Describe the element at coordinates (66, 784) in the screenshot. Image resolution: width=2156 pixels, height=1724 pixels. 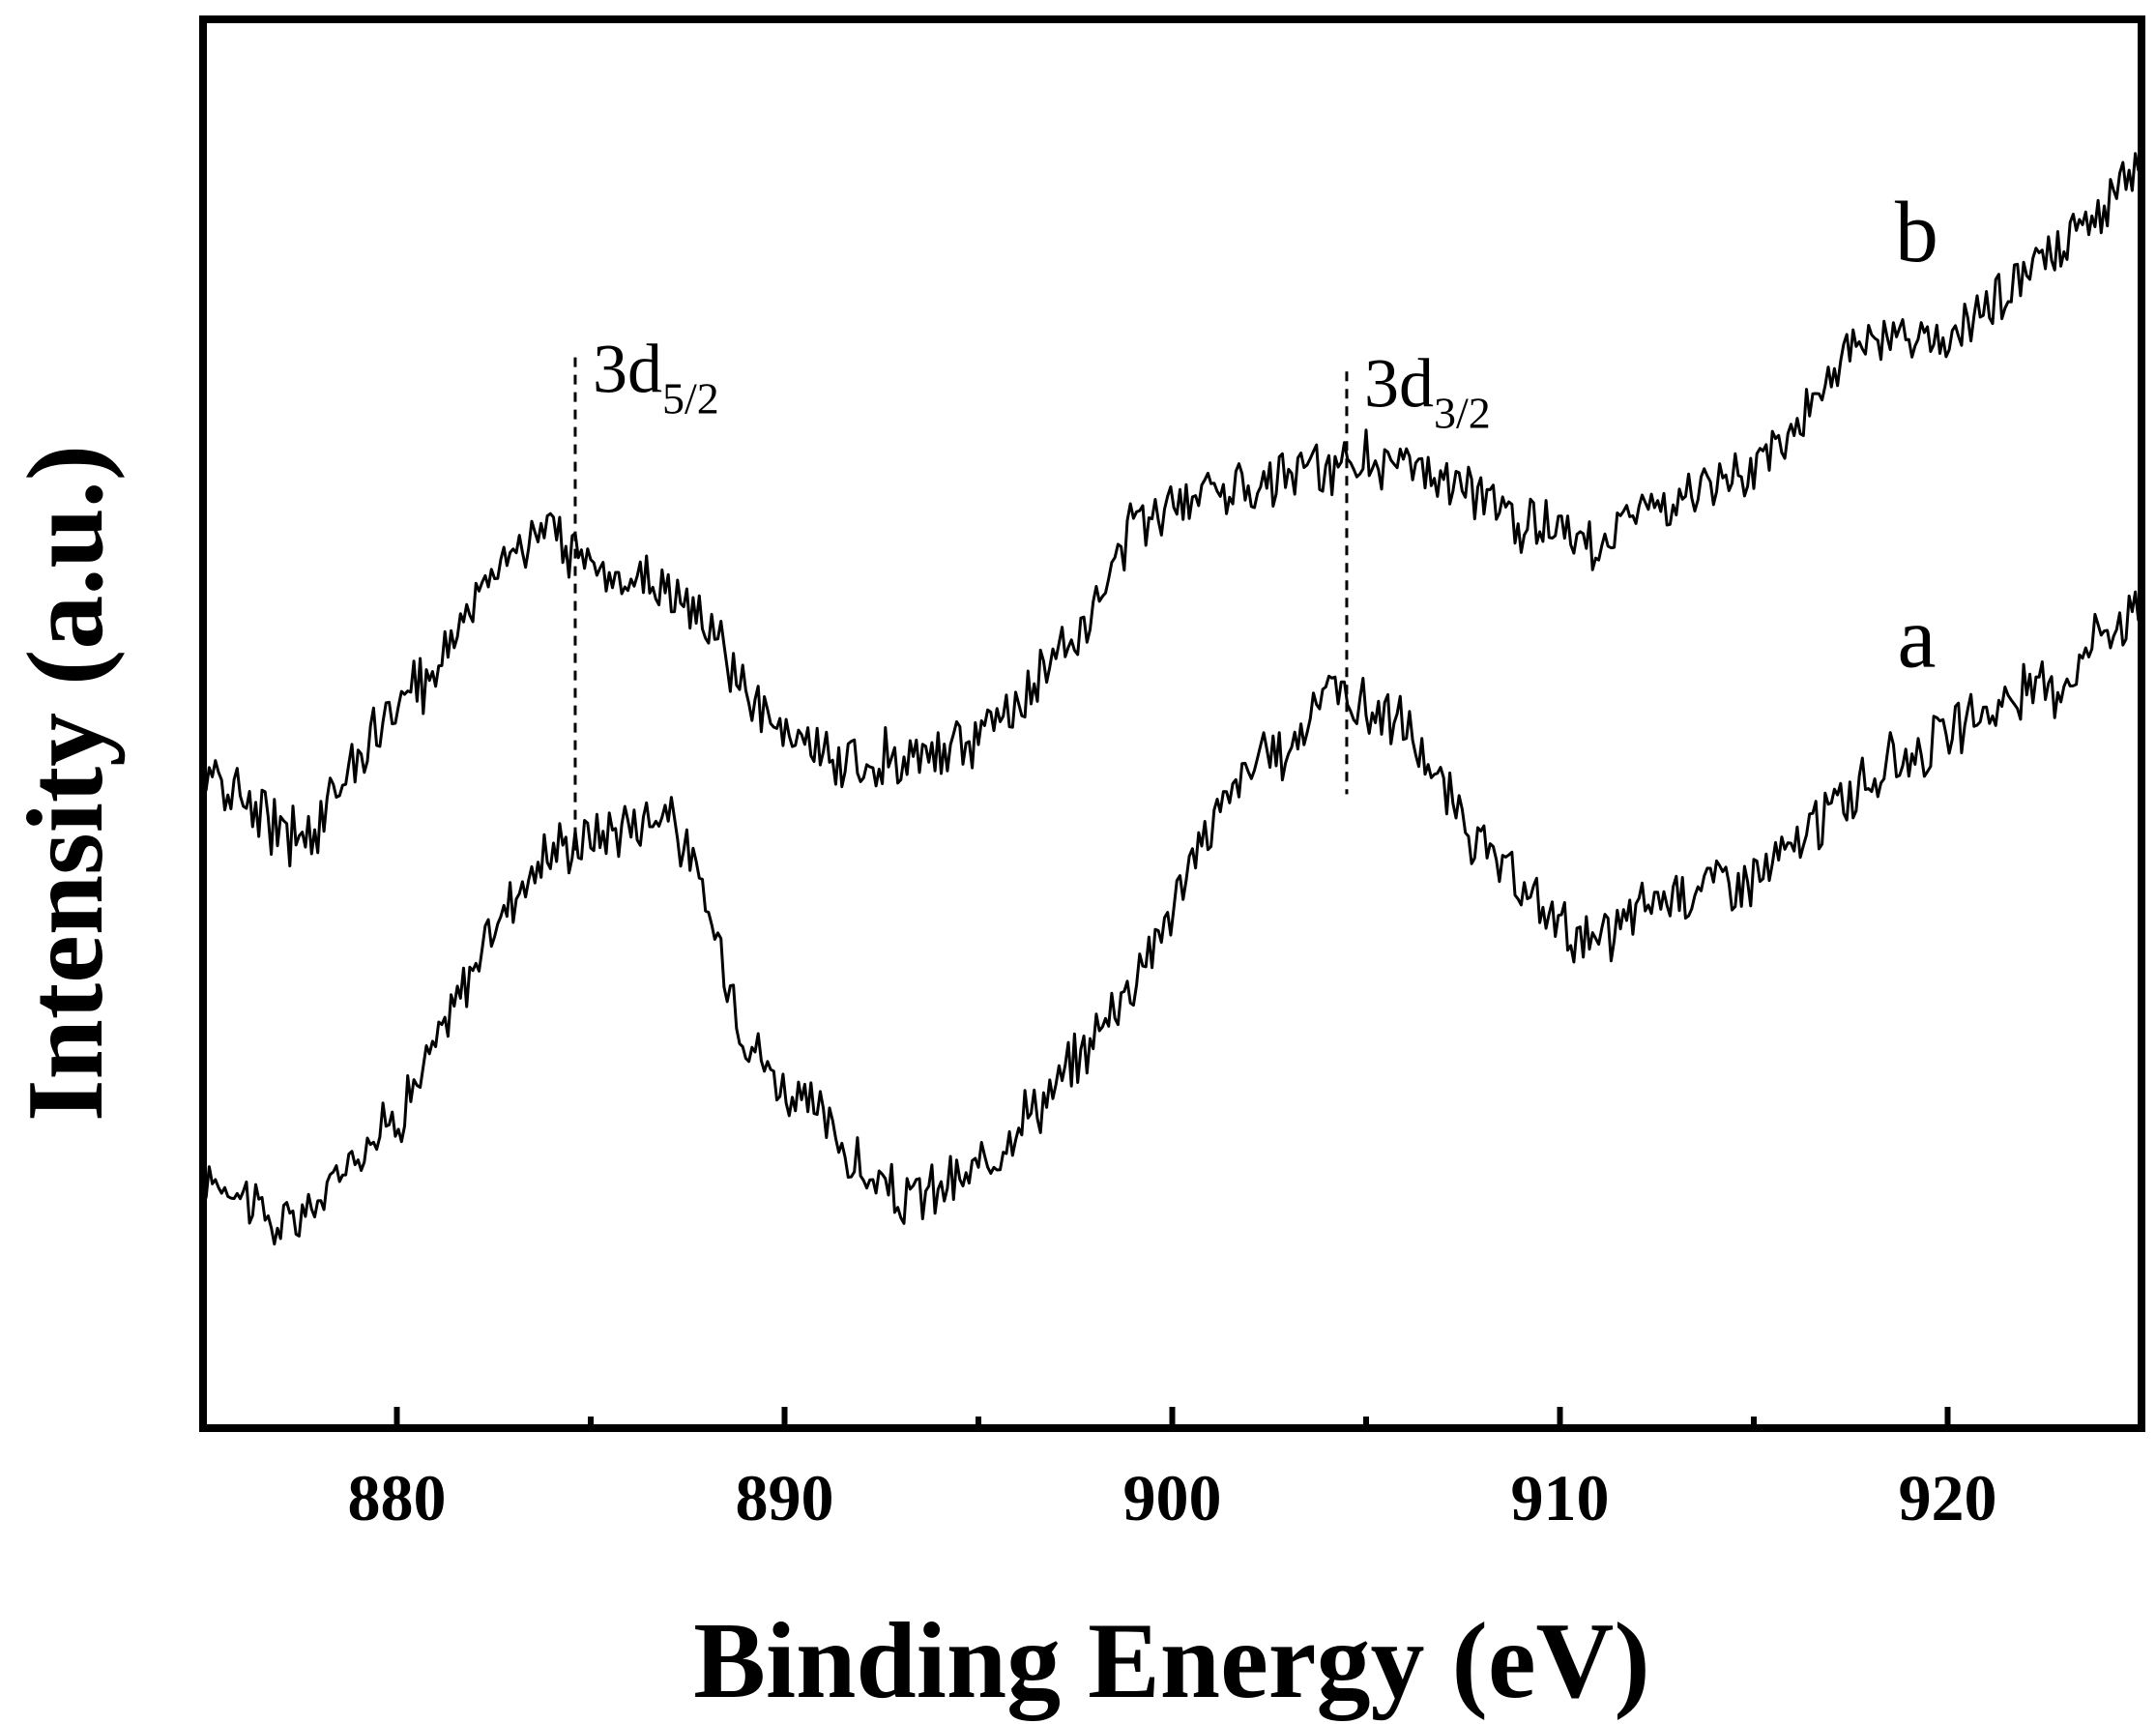
I see `y-axis-title: Intensity (a.u.)` at that location.